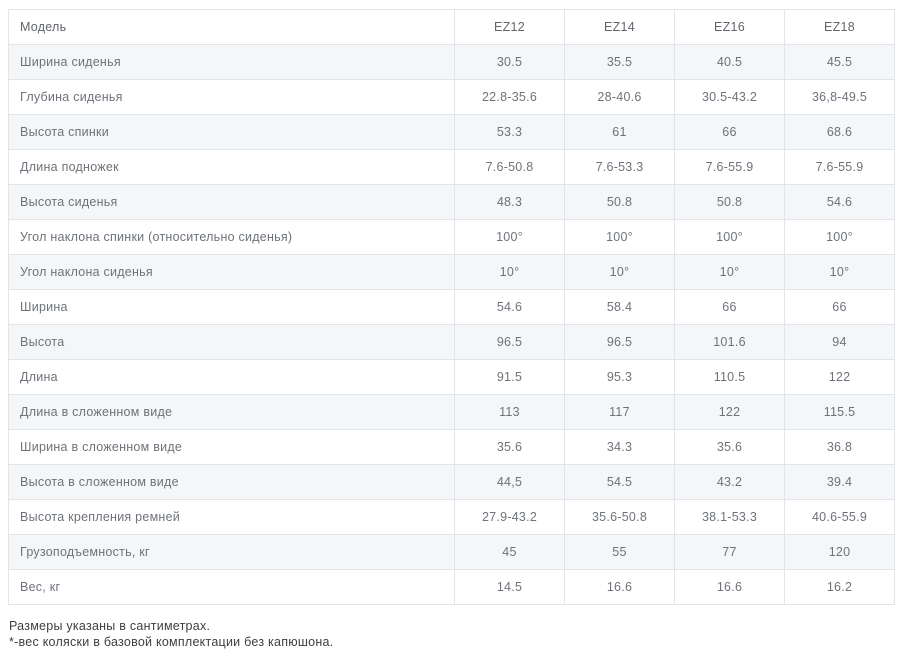 The image size is (902, 662). What do you see at coordinates (839, 587) in the screenshot?
I see `spec-value-cell: 16.2` at bounding box center [839, 587].